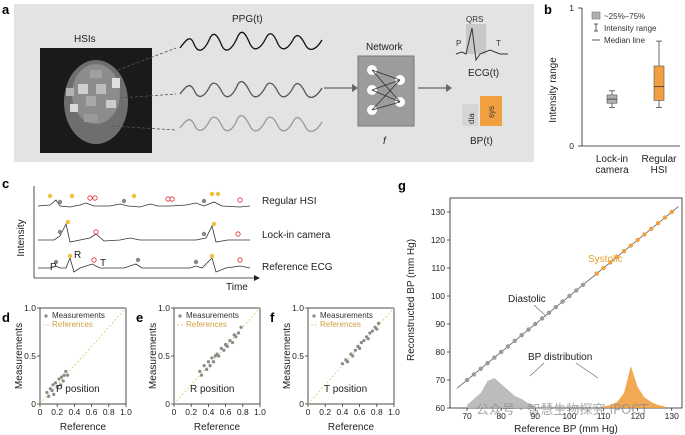 The height and width of the screenshot is (435, 685). I want to click on panel-g-xtick-label-3: 100, so click(569, 416).